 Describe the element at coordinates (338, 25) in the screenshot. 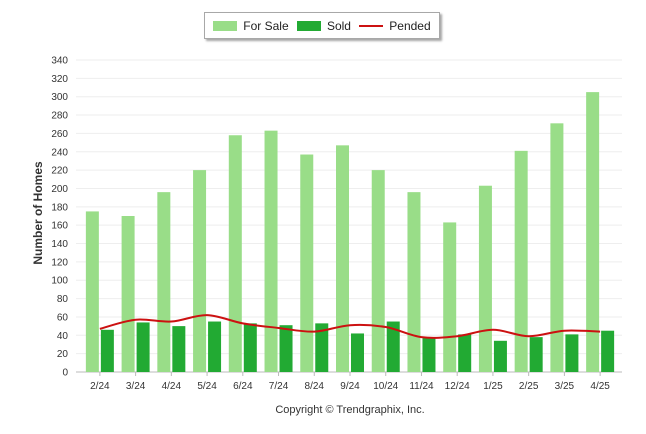

I see `legend-label-sold: Sold` at that location.